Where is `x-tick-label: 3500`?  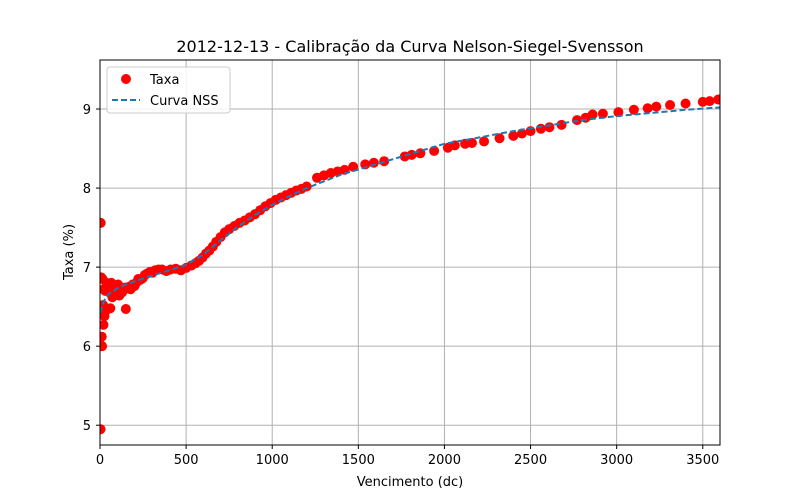 x-tick-label: 3500 is located at coordinates (702, 460).